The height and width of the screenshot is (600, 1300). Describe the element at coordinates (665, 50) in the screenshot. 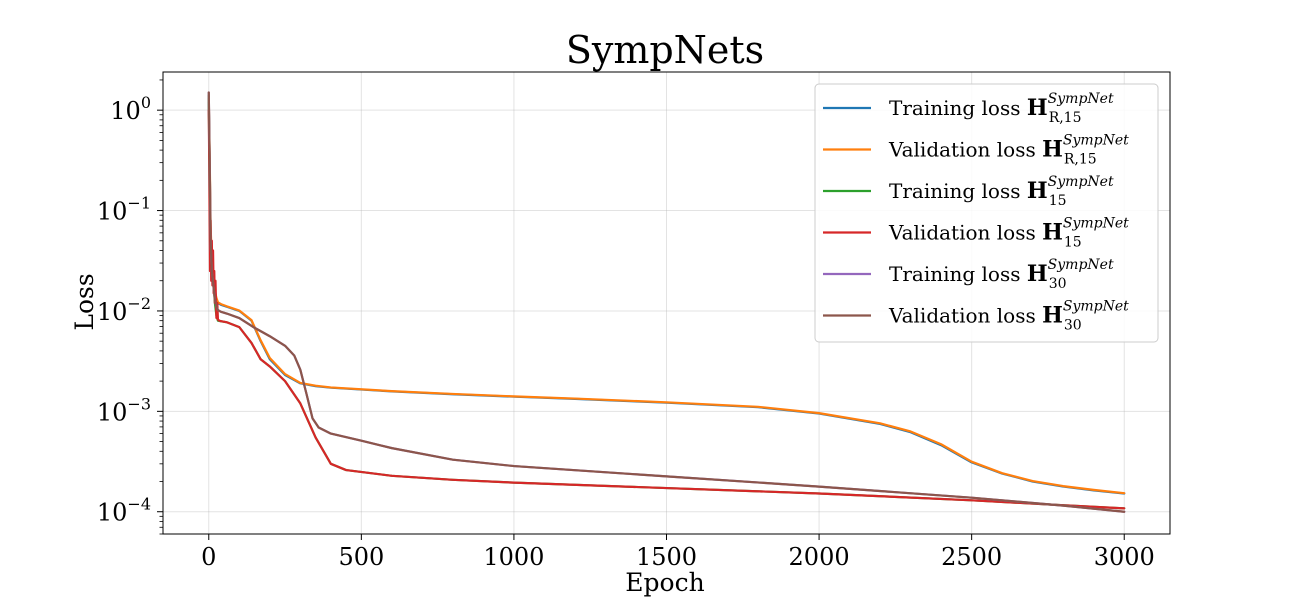

I see `chart-title: SympNets` at that location.